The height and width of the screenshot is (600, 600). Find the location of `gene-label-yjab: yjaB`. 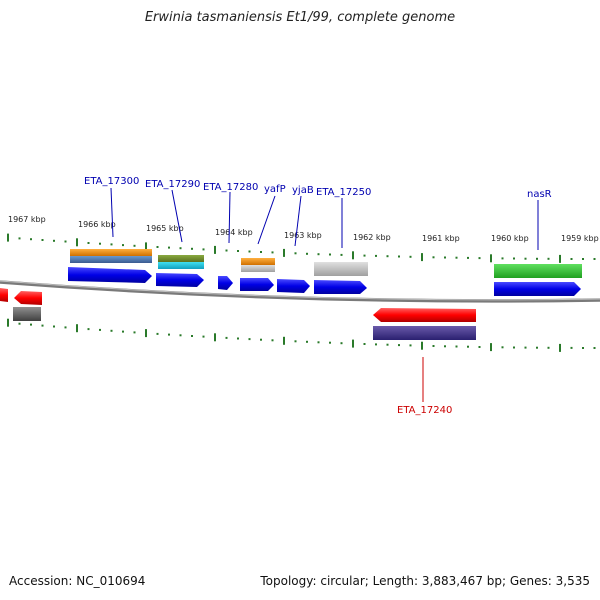

gene-label-yjab: yjaB is located at coordinates (303, 190).